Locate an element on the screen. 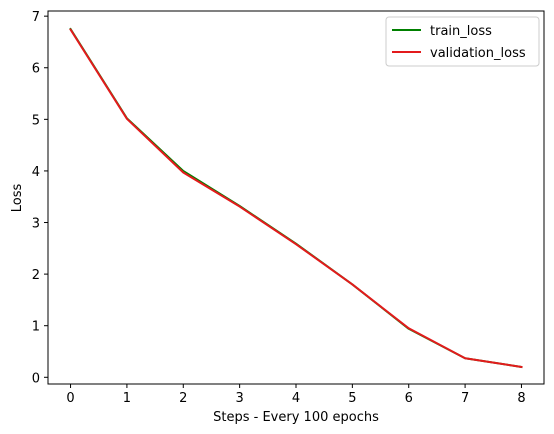 This screenshot has height=434, width=554. x-tick-label: 7 is located at coordinates (465, 398).